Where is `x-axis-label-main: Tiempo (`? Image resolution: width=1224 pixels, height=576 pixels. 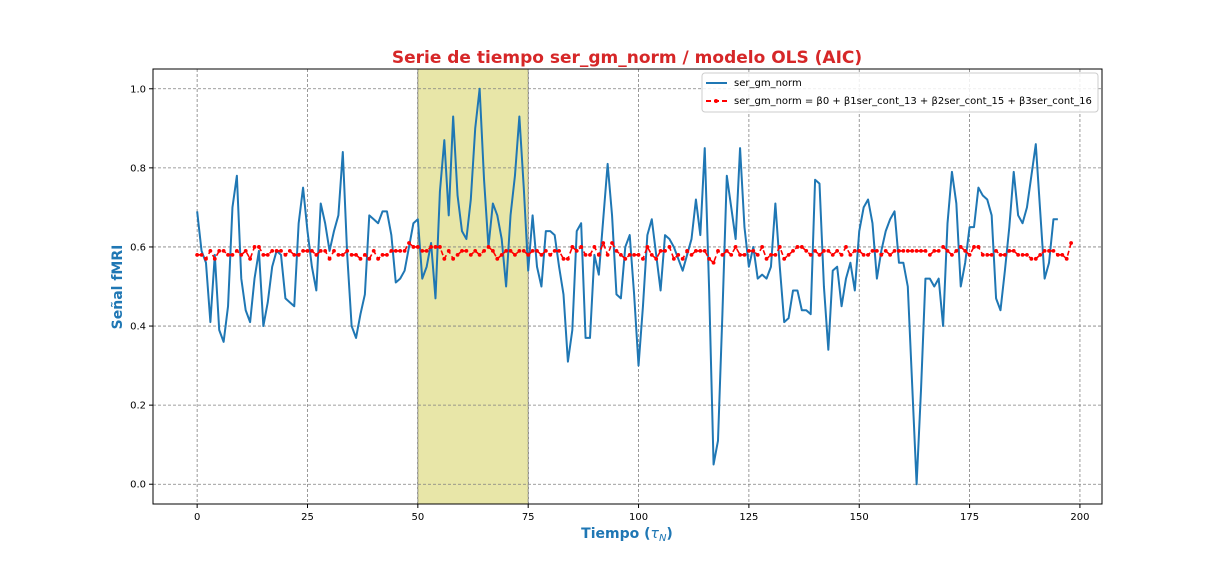
x-axis-label-main: Tiempo ( is located at coordinates (615, 534).